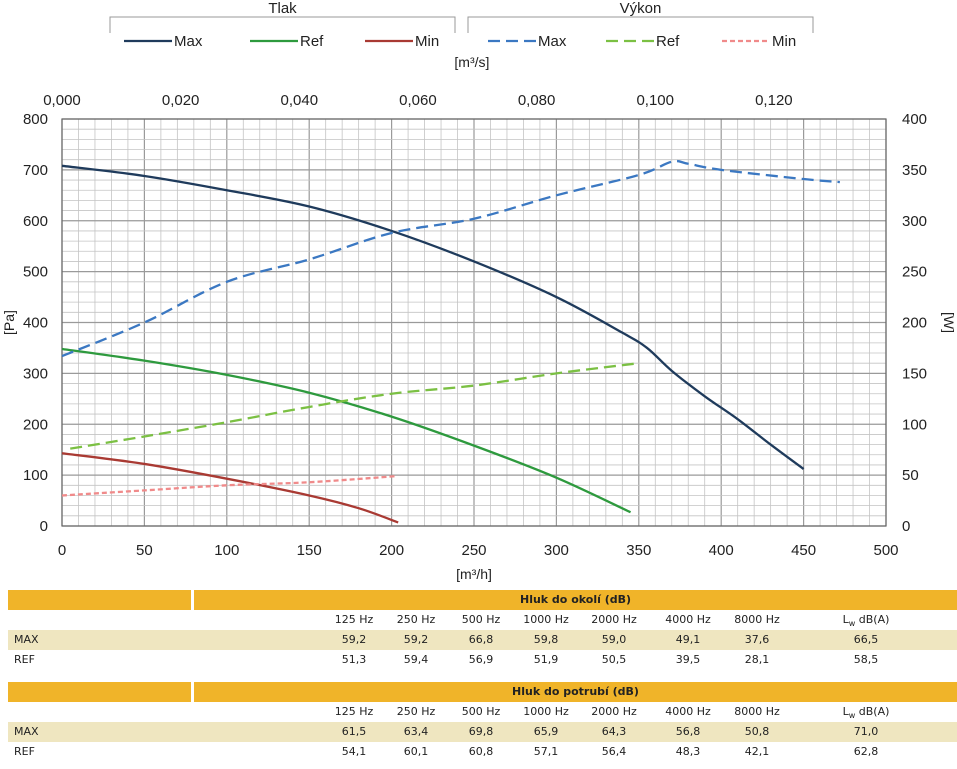 The height and width of the screenshot is (769, 957). Describe the element at coordinates (546, 731) in the screenshot. I see `table-cell: 65,9` at that location.